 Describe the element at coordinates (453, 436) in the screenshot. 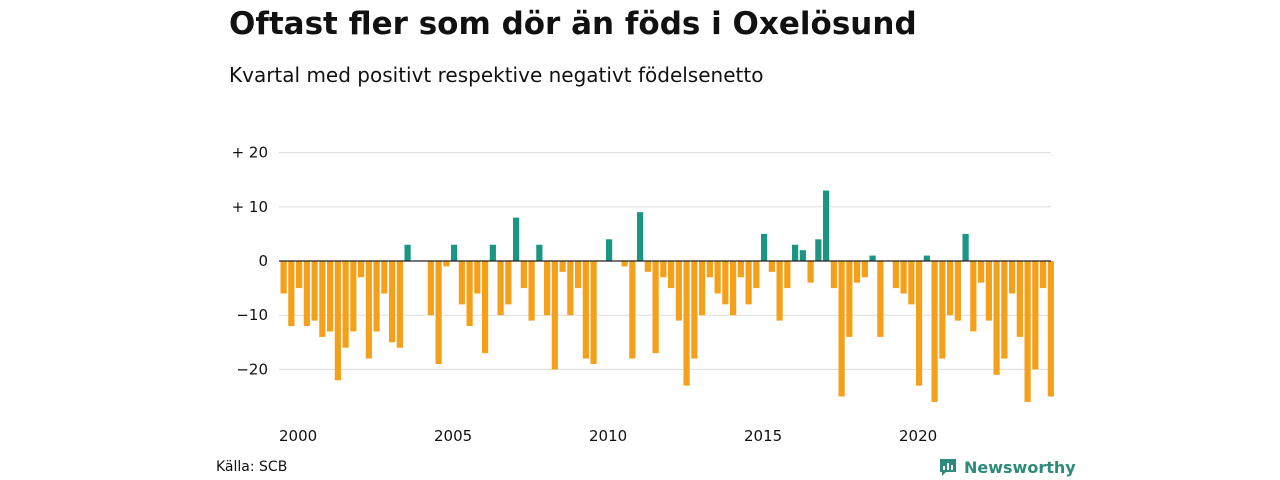

I see `x-tick-label: 2005` at that location.